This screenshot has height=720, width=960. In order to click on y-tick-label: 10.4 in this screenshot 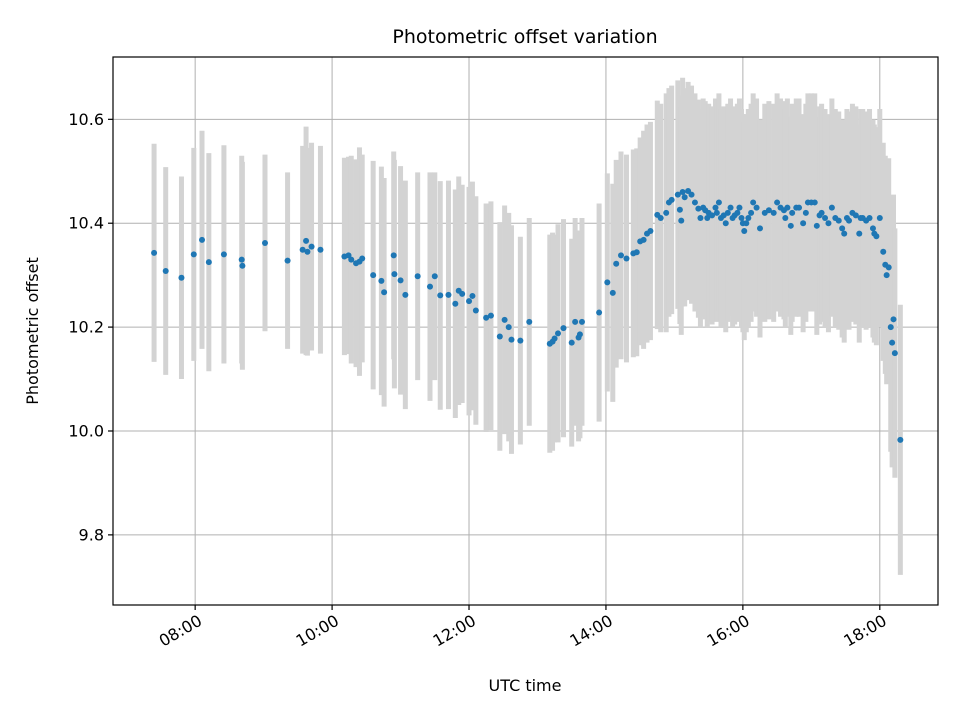, I will do `click(86, 223)`.